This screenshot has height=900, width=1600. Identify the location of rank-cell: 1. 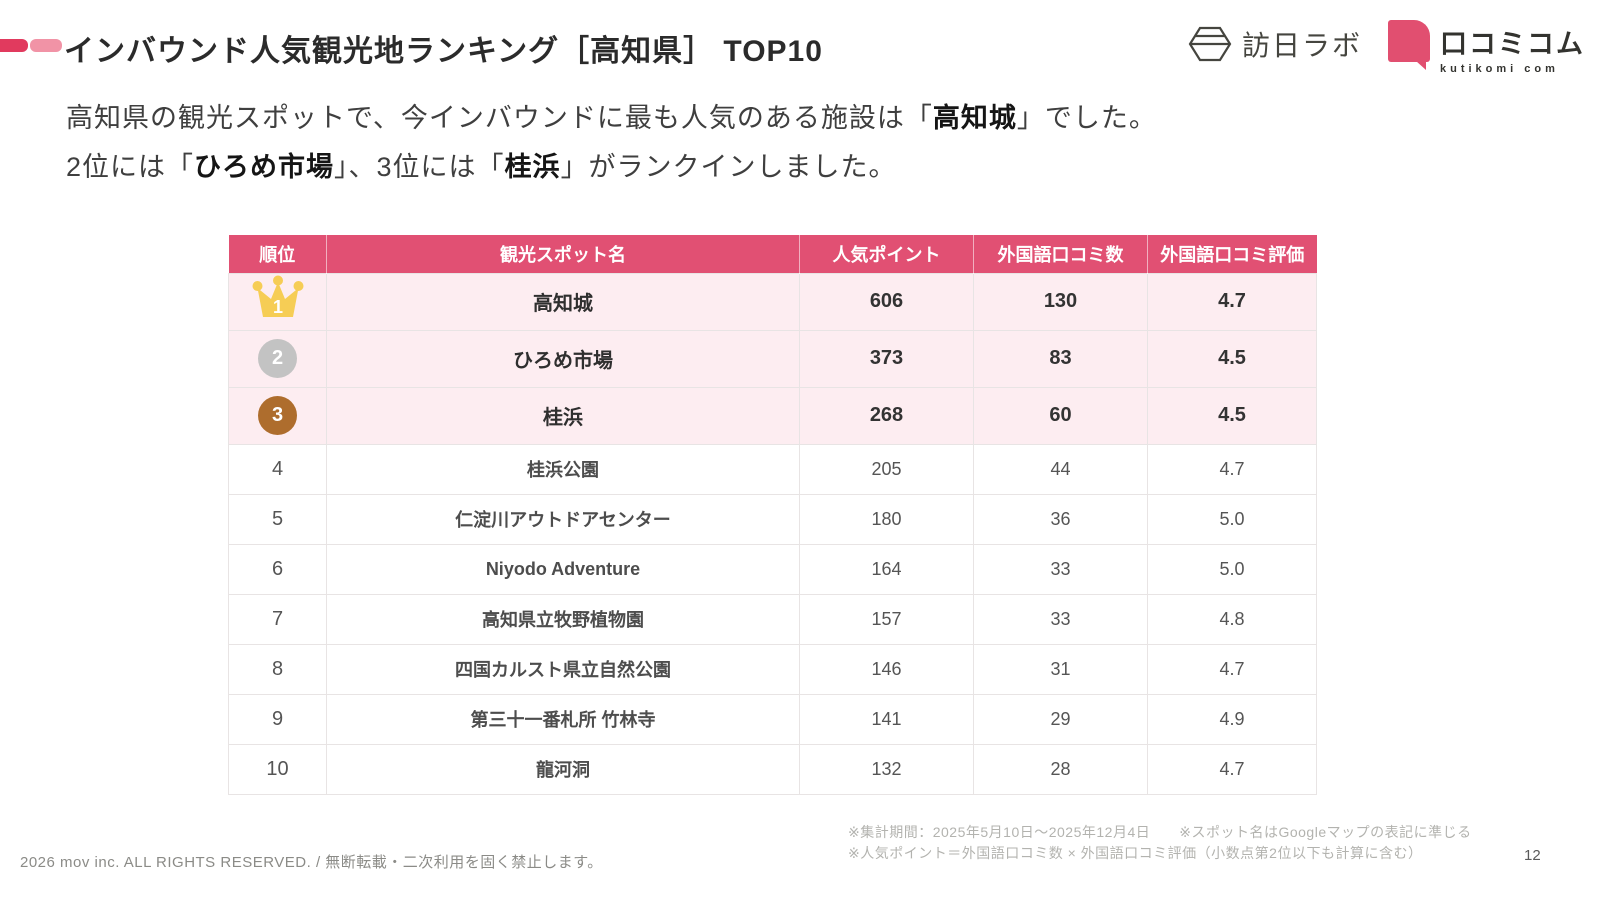
(277, 301).